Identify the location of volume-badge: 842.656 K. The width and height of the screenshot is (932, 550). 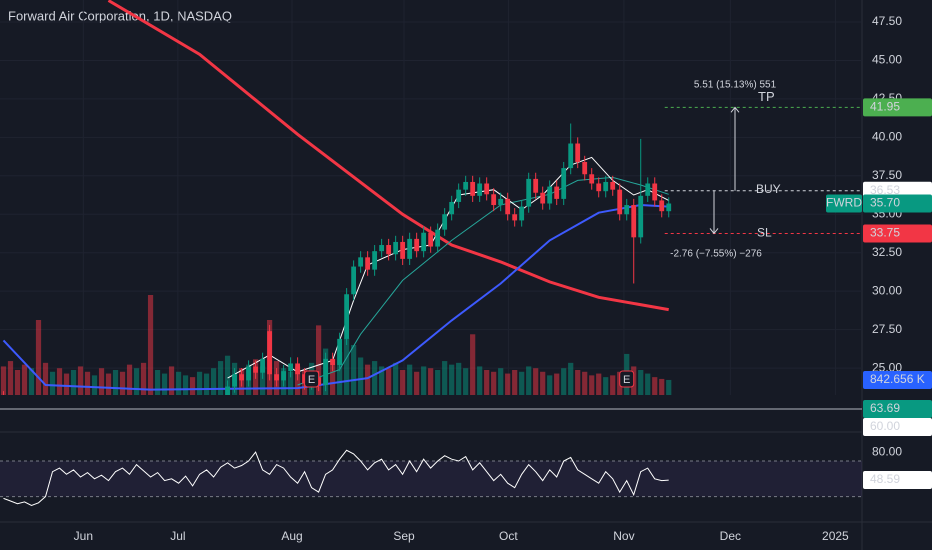
(897, 379).